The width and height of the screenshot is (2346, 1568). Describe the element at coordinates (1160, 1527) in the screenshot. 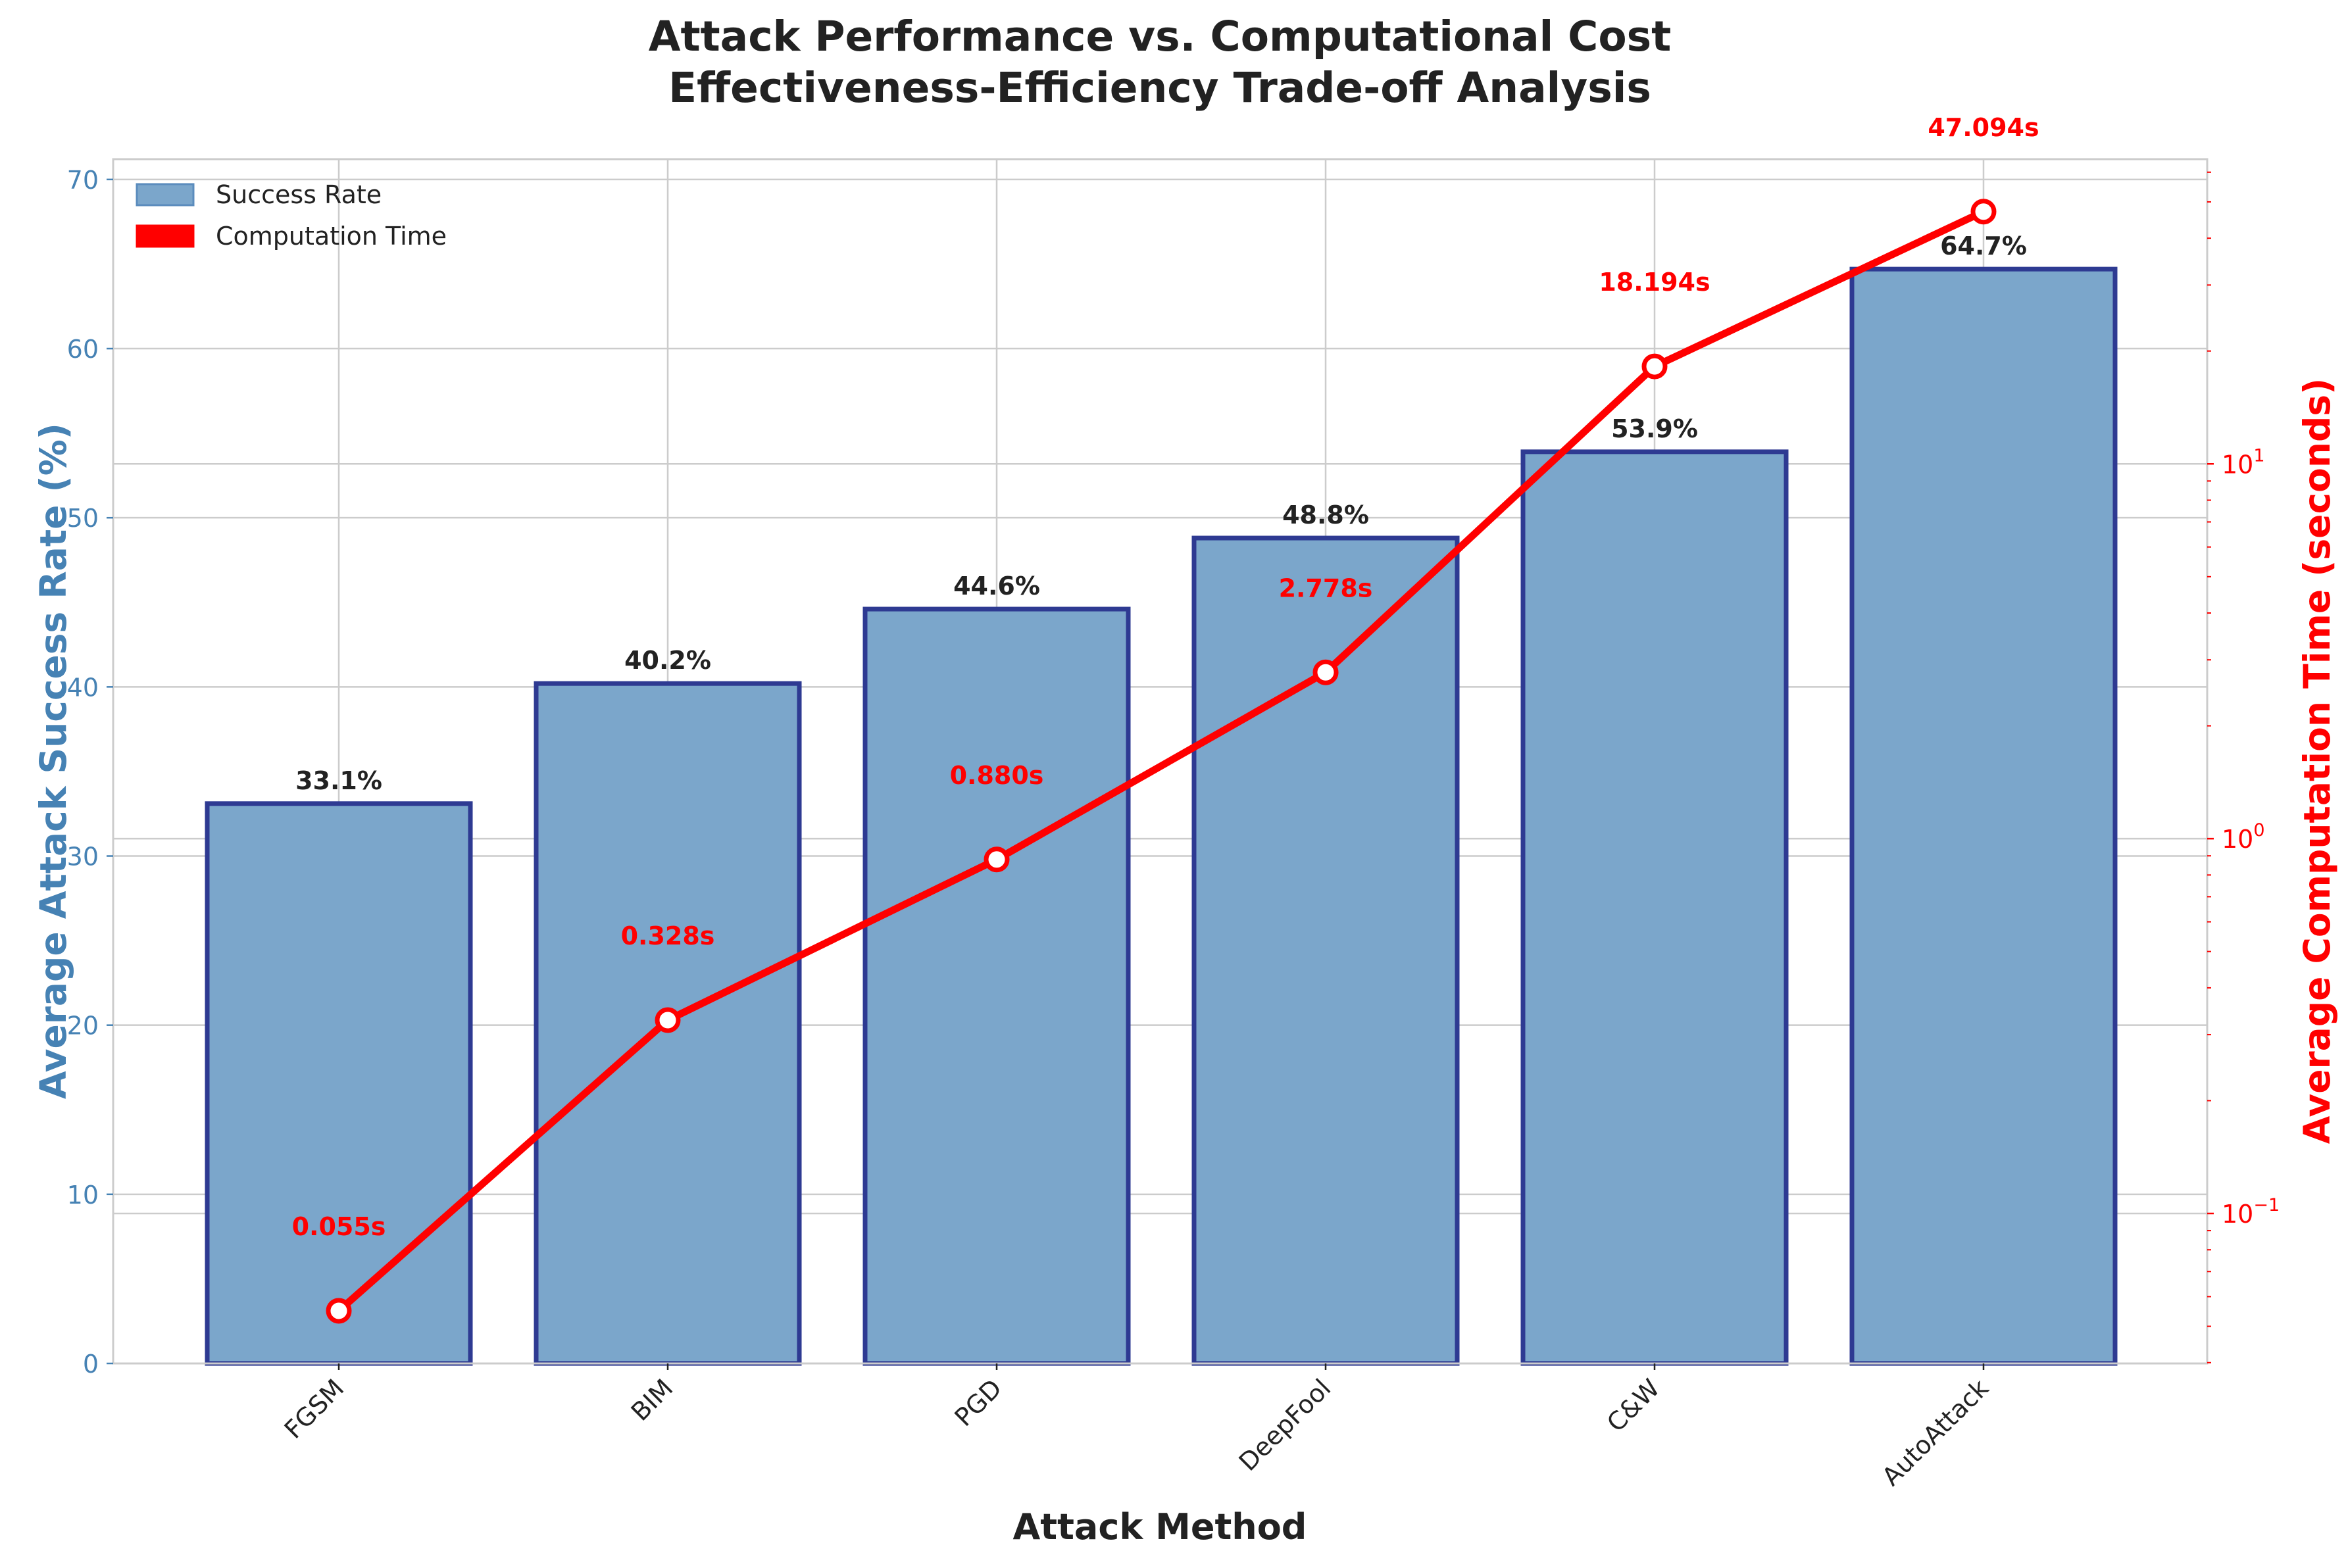

I see `x-axis-label: Attack Method` at that location.